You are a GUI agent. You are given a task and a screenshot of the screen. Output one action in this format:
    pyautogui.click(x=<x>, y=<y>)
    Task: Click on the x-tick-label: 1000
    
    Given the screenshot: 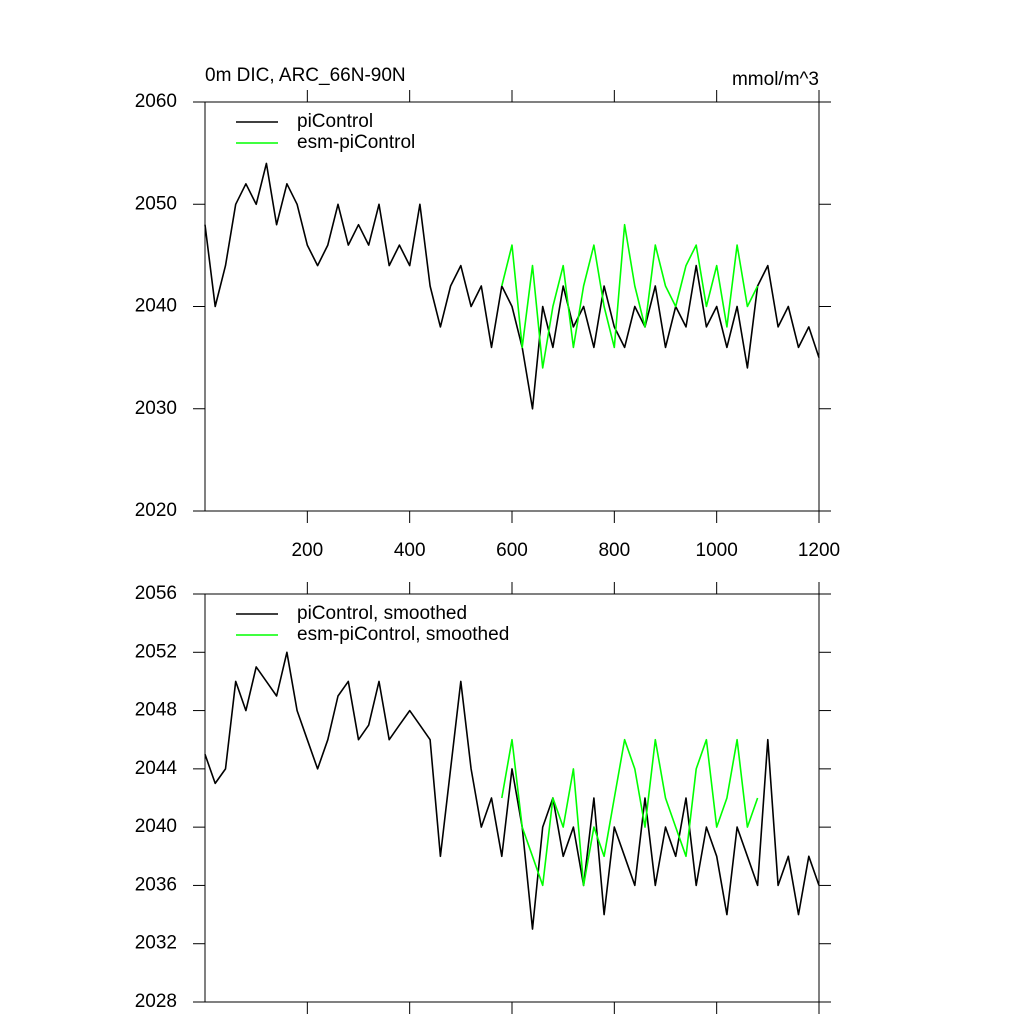 What is the action you would take?
    pyautogui.click(x=717, y=550)
    